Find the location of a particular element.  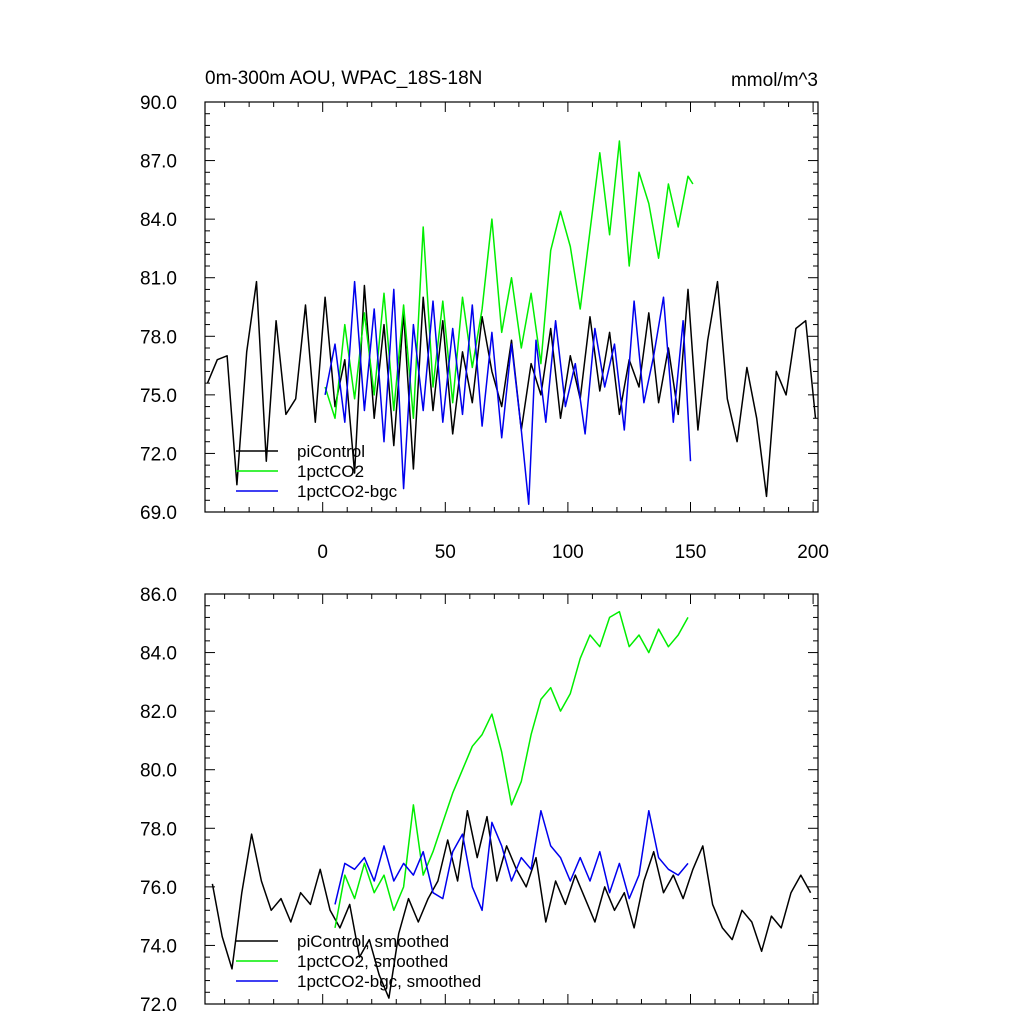

top-xtick-label: 200 is located at coordinates (813, 552).